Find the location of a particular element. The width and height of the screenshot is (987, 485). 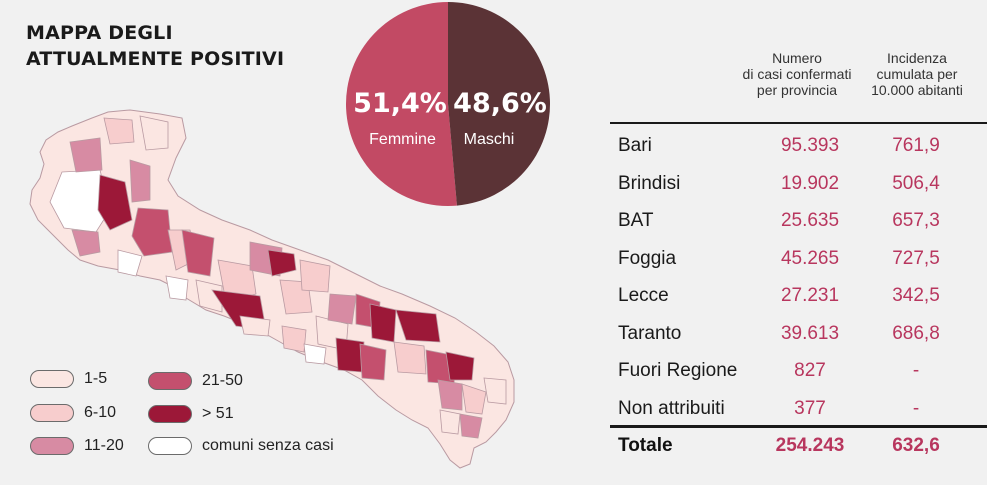

table-top-rule is located at coordinates (798, 123).